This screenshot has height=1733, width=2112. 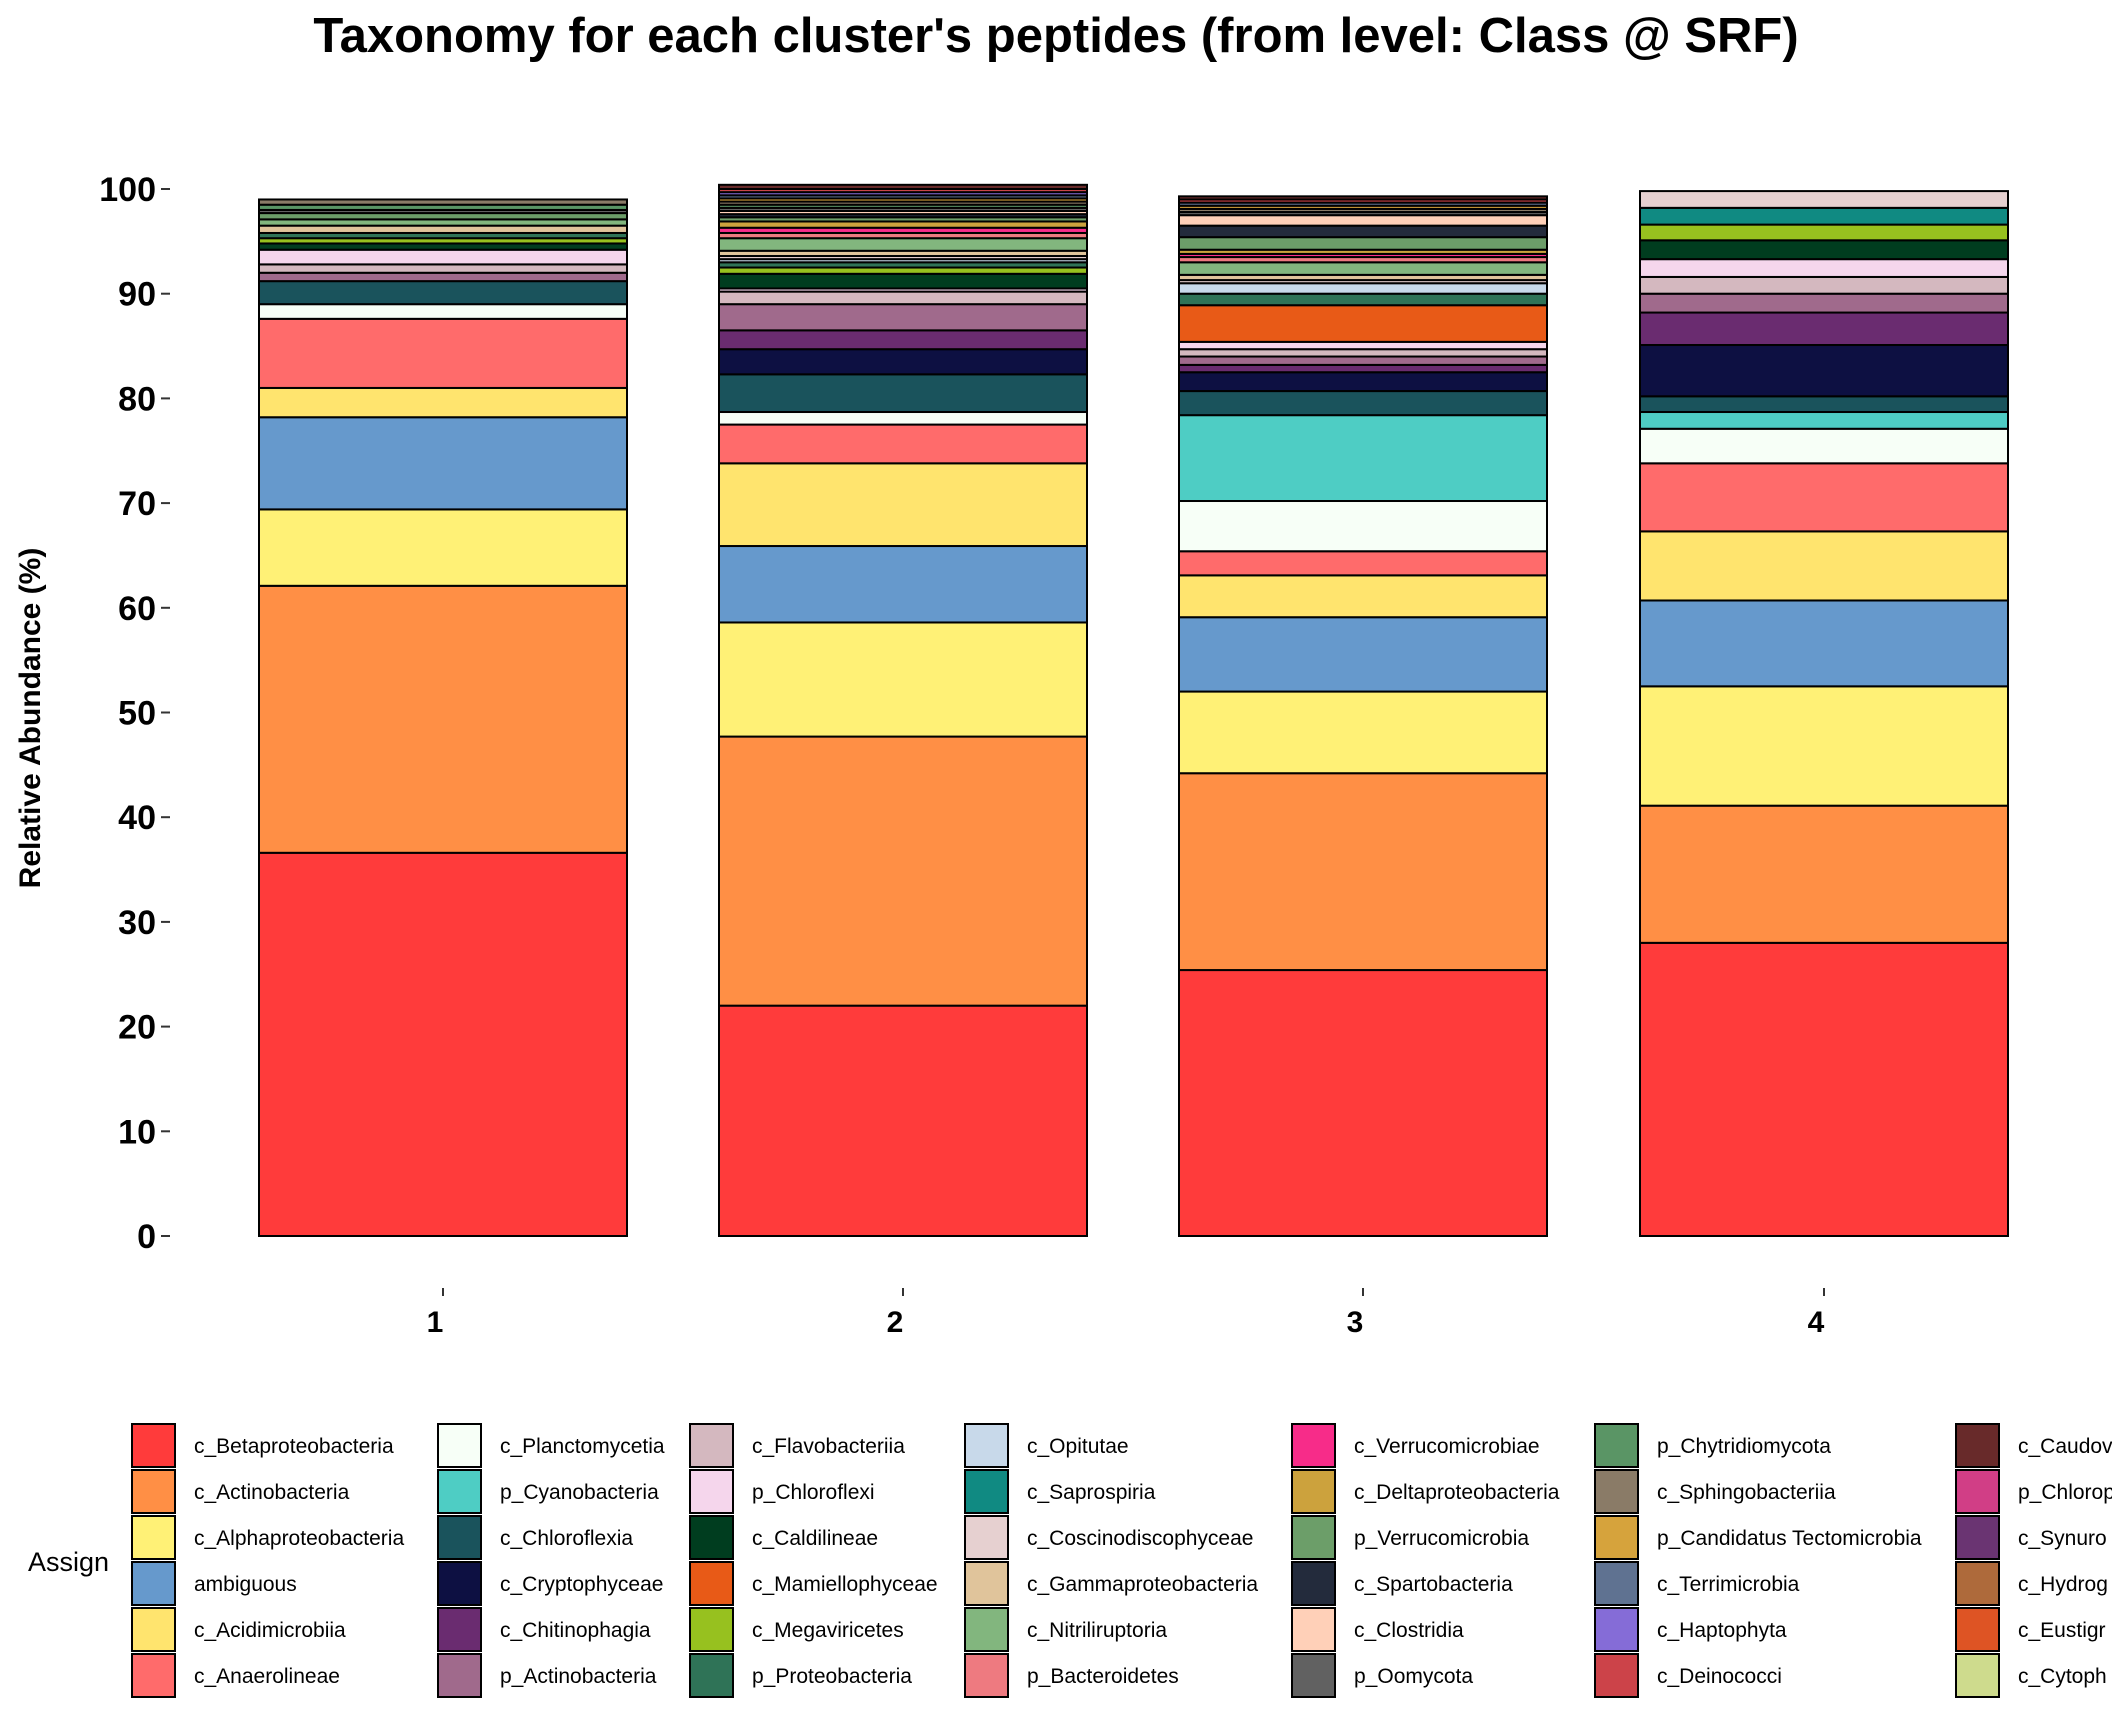 I want to click on y-axis: 0 10 20 30 40 50 60 70 80 90 100, so click(x=134, y=713).